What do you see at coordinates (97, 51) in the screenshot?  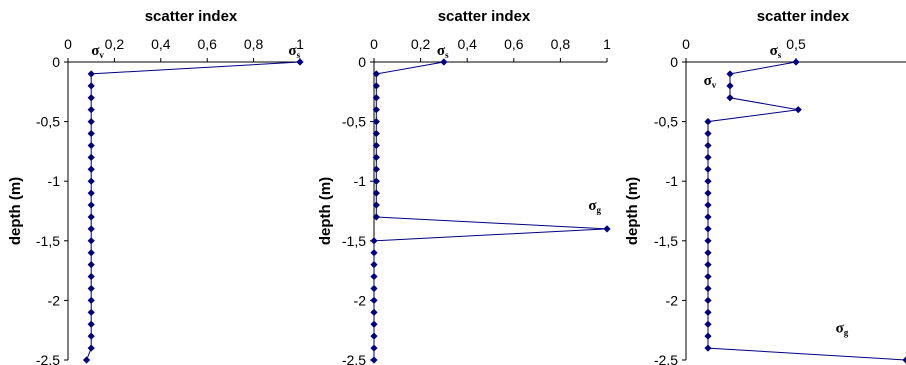 I see `sigma-annotation: σv` at bounding box center [97, 51].